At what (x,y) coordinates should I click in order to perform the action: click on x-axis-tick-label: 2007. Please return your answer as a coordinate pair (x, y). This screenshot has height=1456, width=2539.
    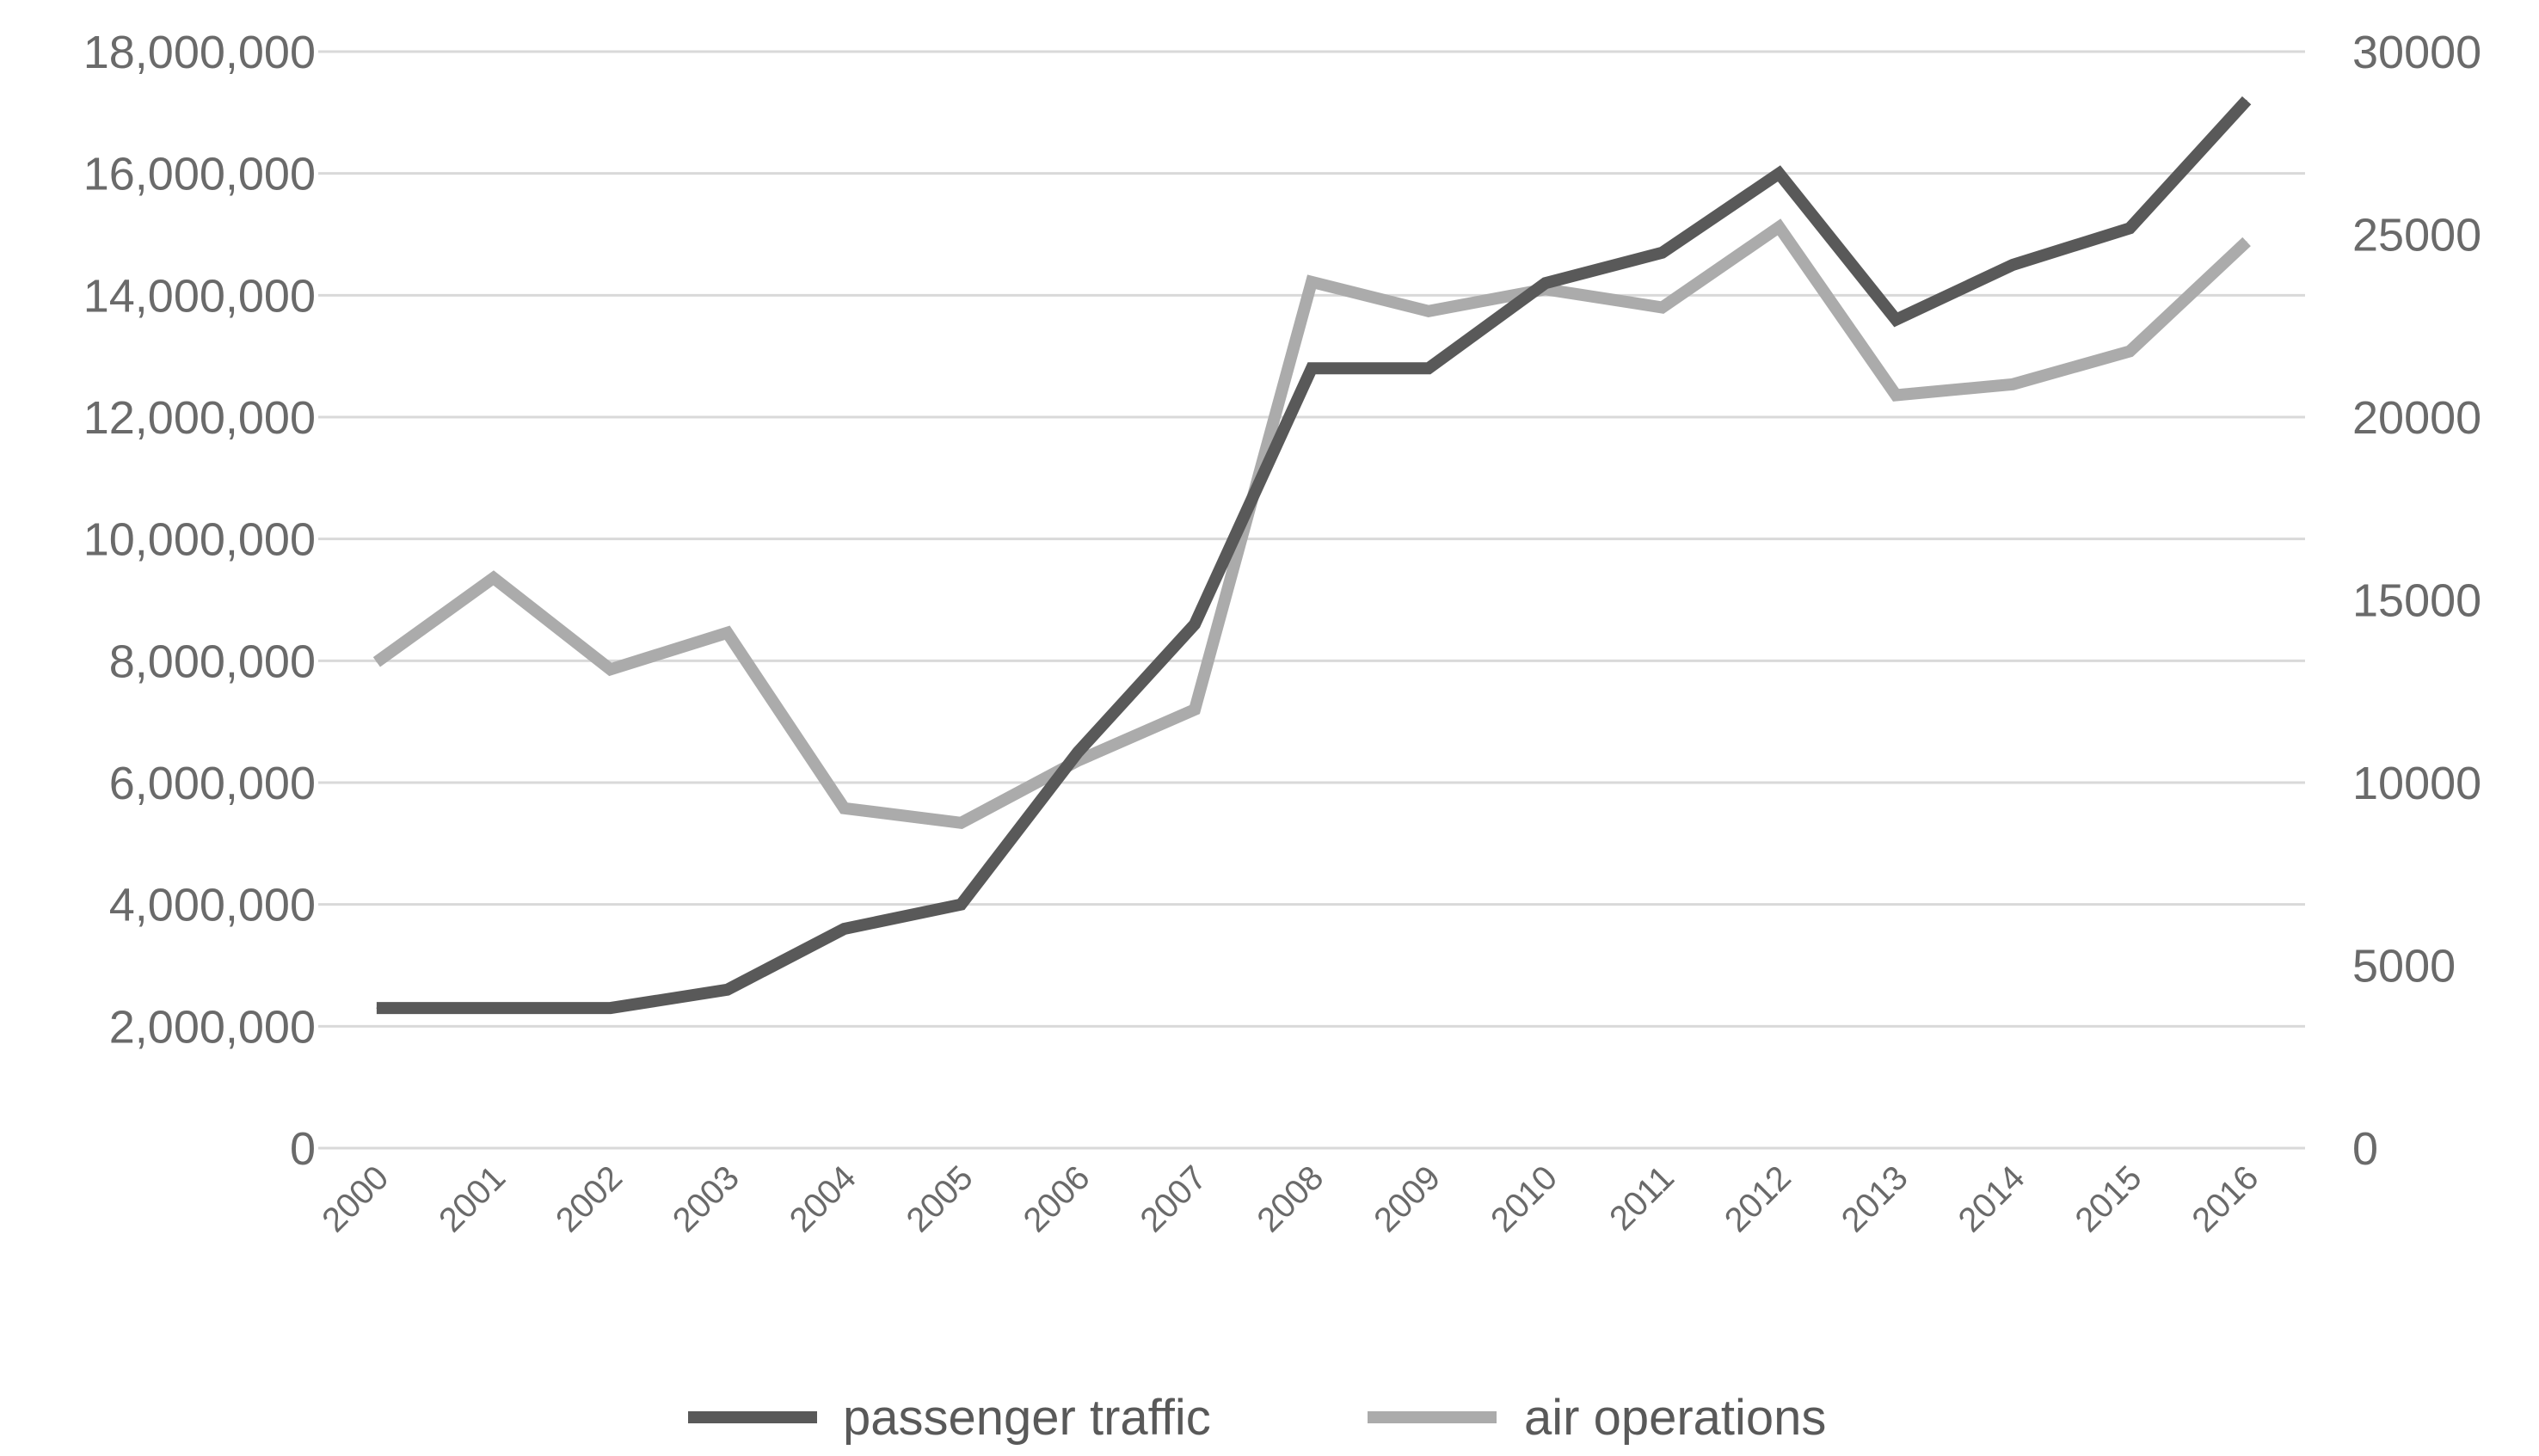
    Looking at the image, I should click on (1173, 1199).